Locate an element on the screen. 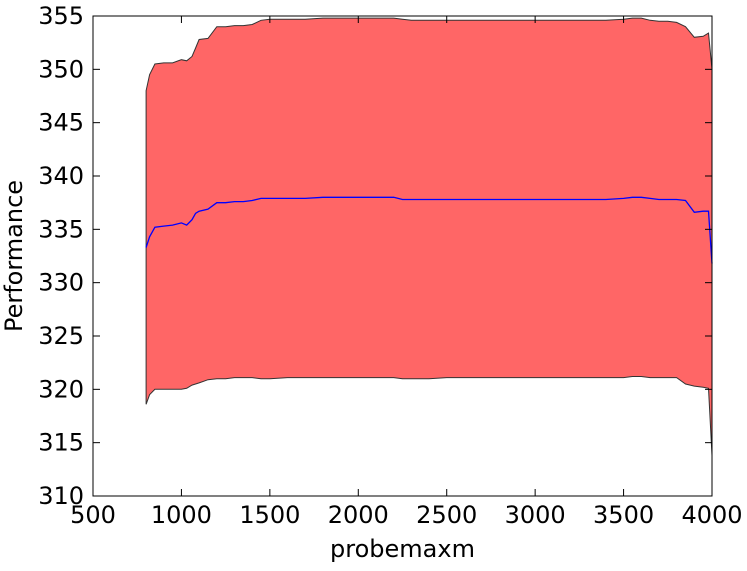 The image size is (747, 571). x-tick-label: 3500 is located at coordinates (623, 515).